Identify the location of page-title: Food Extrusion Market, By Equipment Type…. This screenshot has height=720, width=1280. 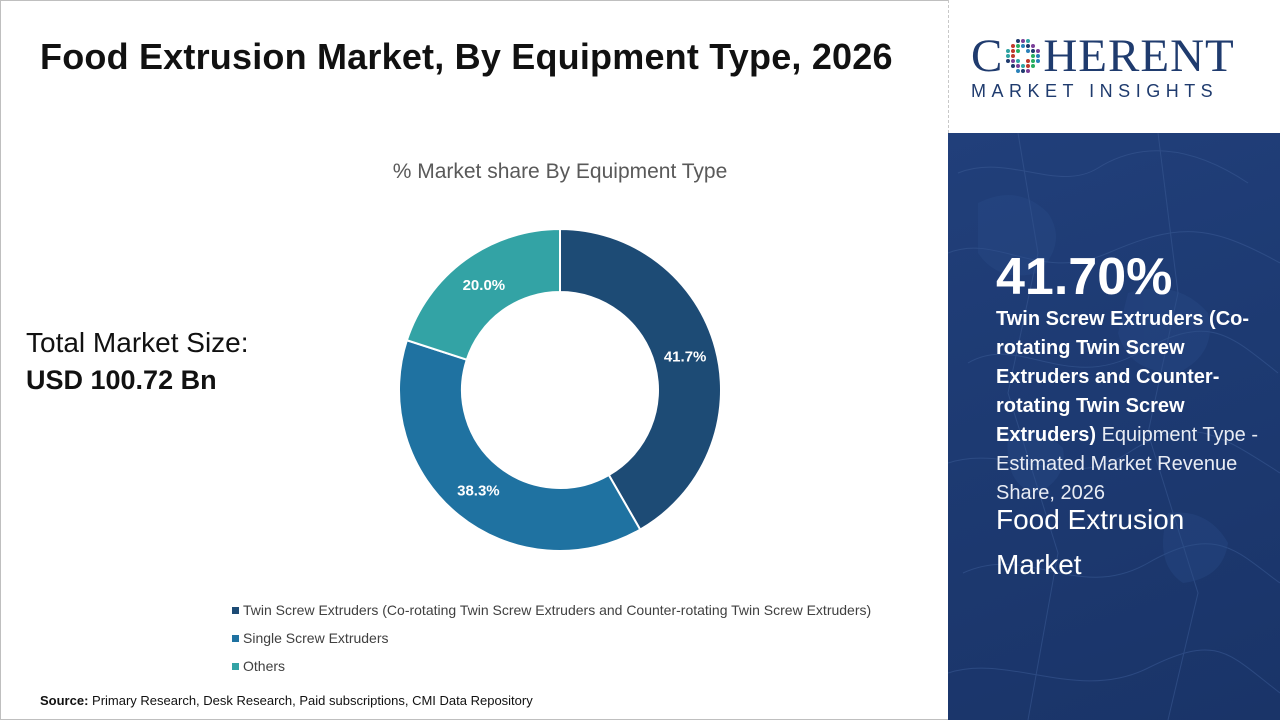
(466, 56).